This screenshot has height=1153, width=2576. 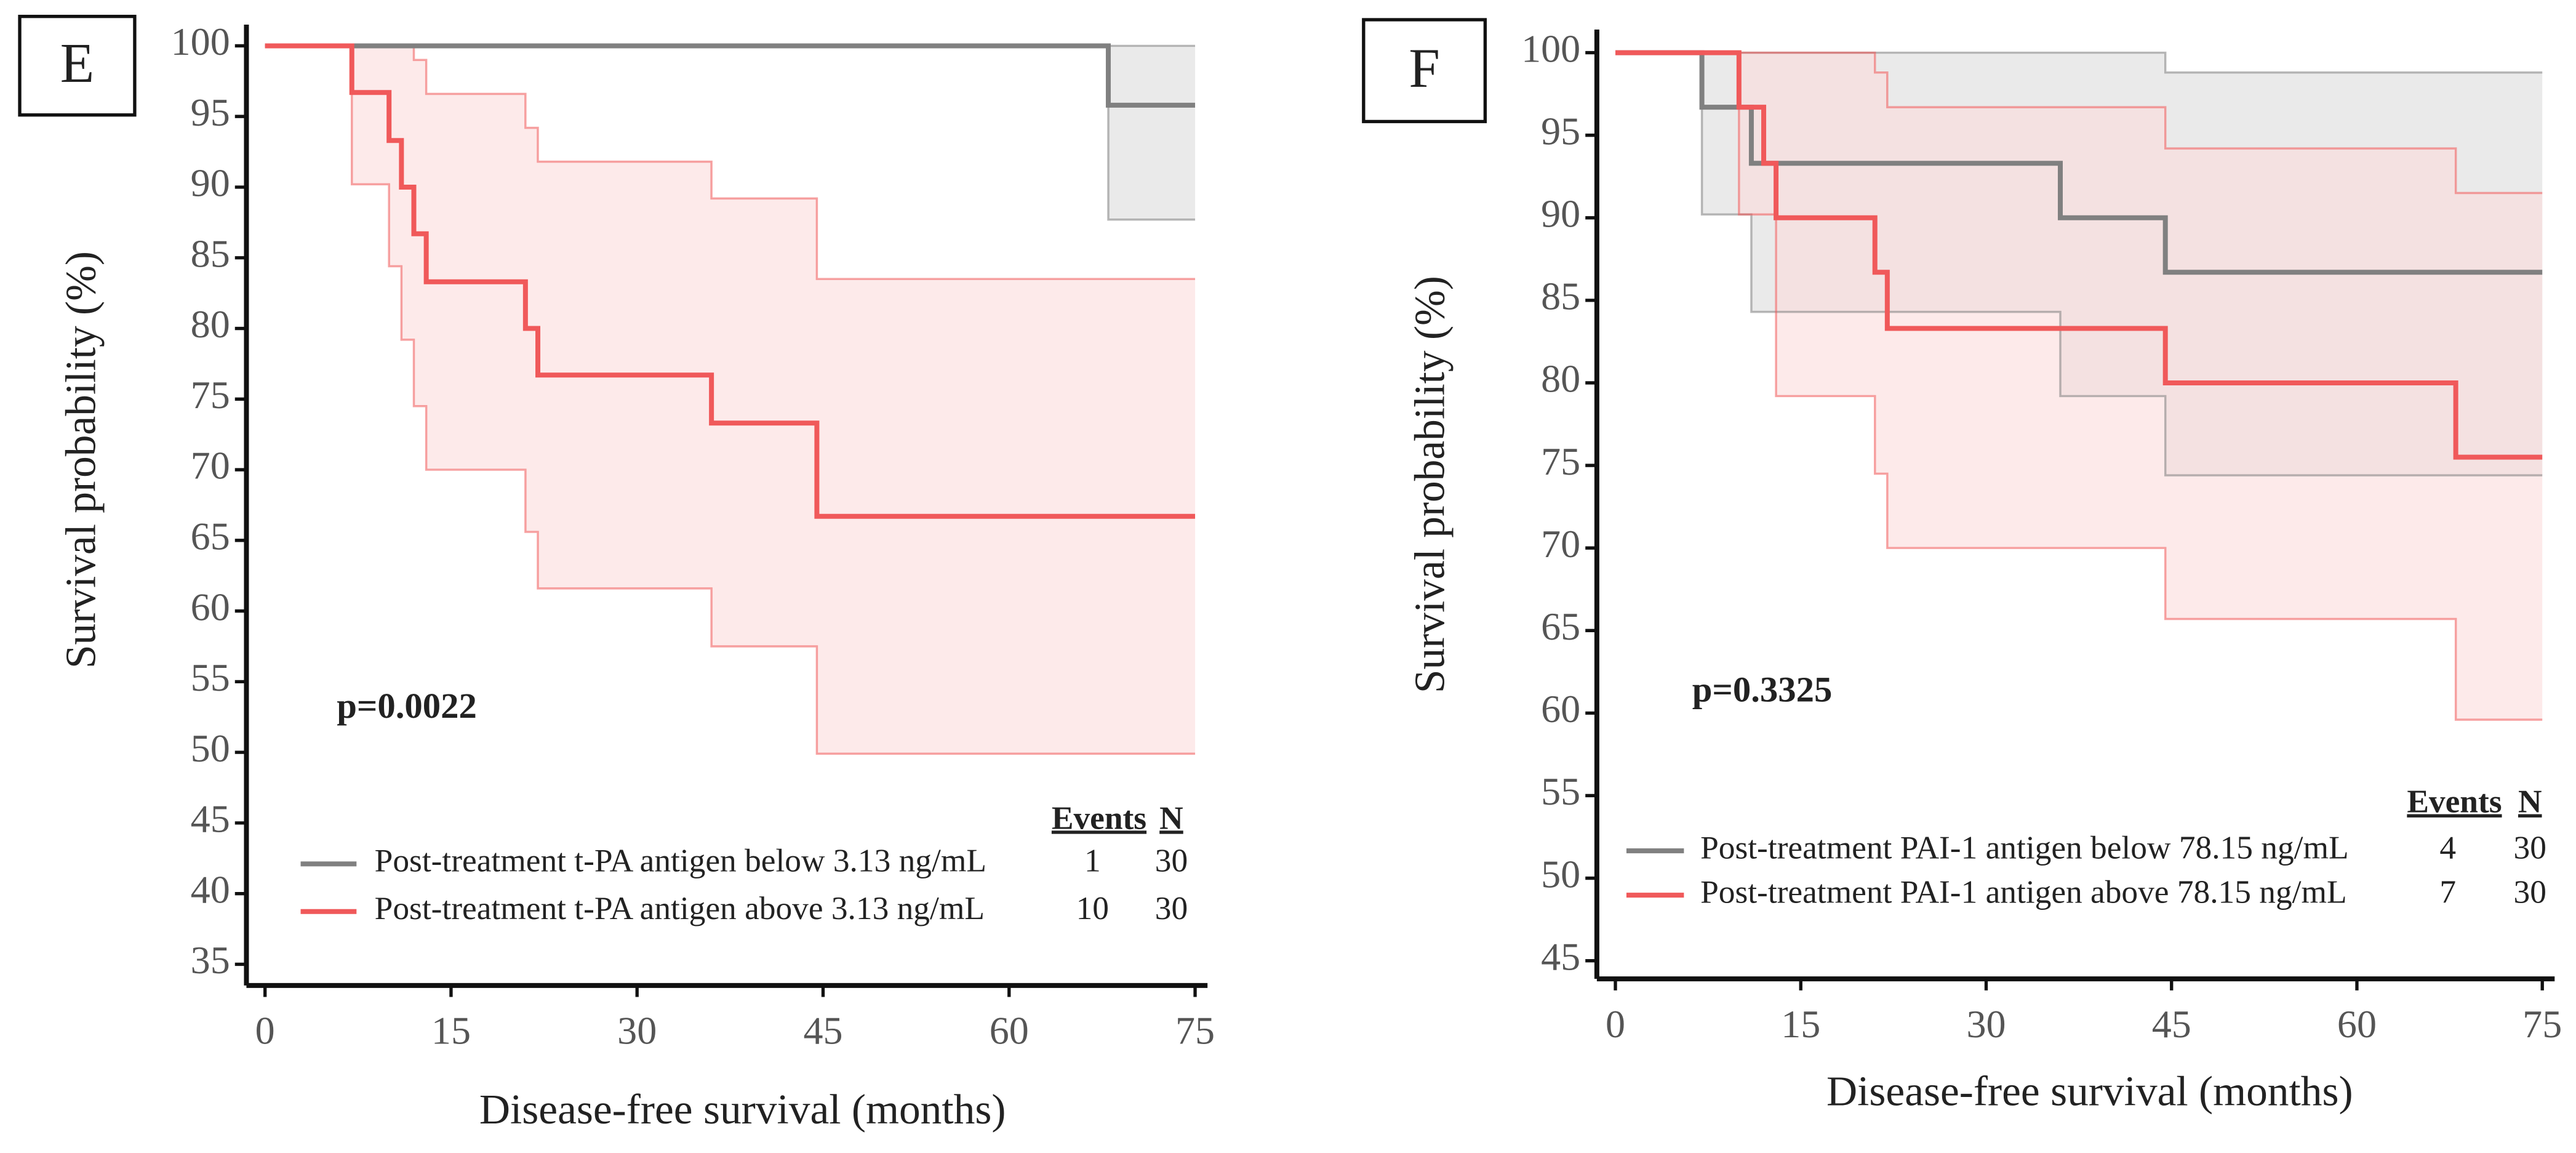 What do you see at coordinates (2447, 891) in the screenshot?
I see `legend-events: 7` at bounding box center [2447, 891].